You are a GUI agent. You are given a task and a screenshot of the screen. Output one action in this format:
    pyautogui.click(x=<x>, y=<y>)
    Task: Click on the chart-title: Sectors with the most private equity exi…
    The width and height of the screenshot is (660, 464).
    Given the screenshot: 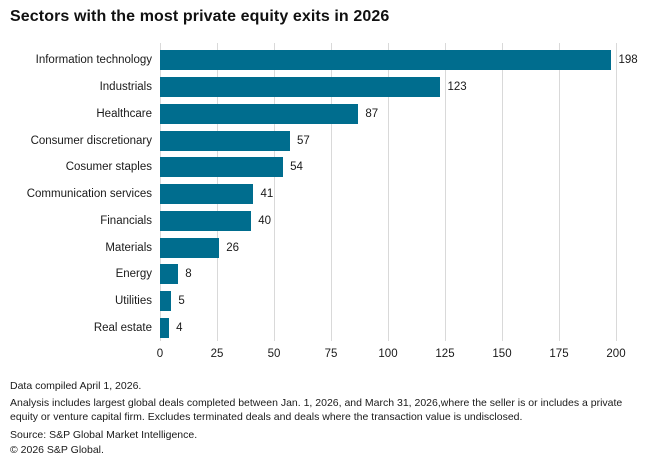 What is the action you would take?
    pyautogui.click(x=200, y=16)
    